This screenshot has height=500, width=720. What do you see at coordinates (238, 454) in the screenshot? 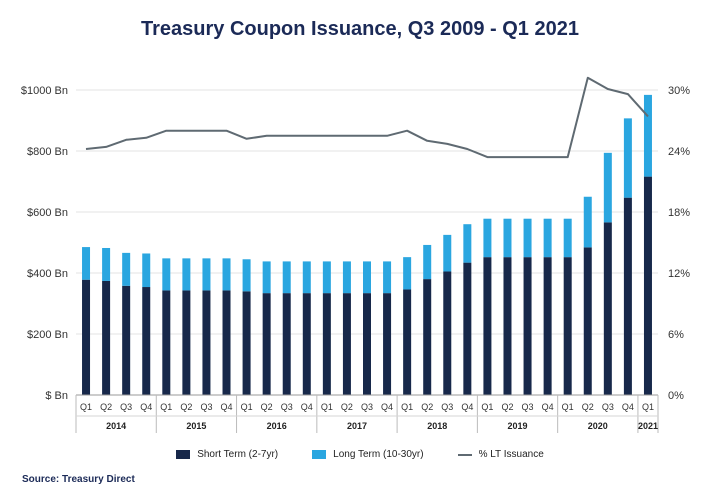
I see `legend-label-short-term: Short Term (2-7yr)` at bounding box center [238, 454].